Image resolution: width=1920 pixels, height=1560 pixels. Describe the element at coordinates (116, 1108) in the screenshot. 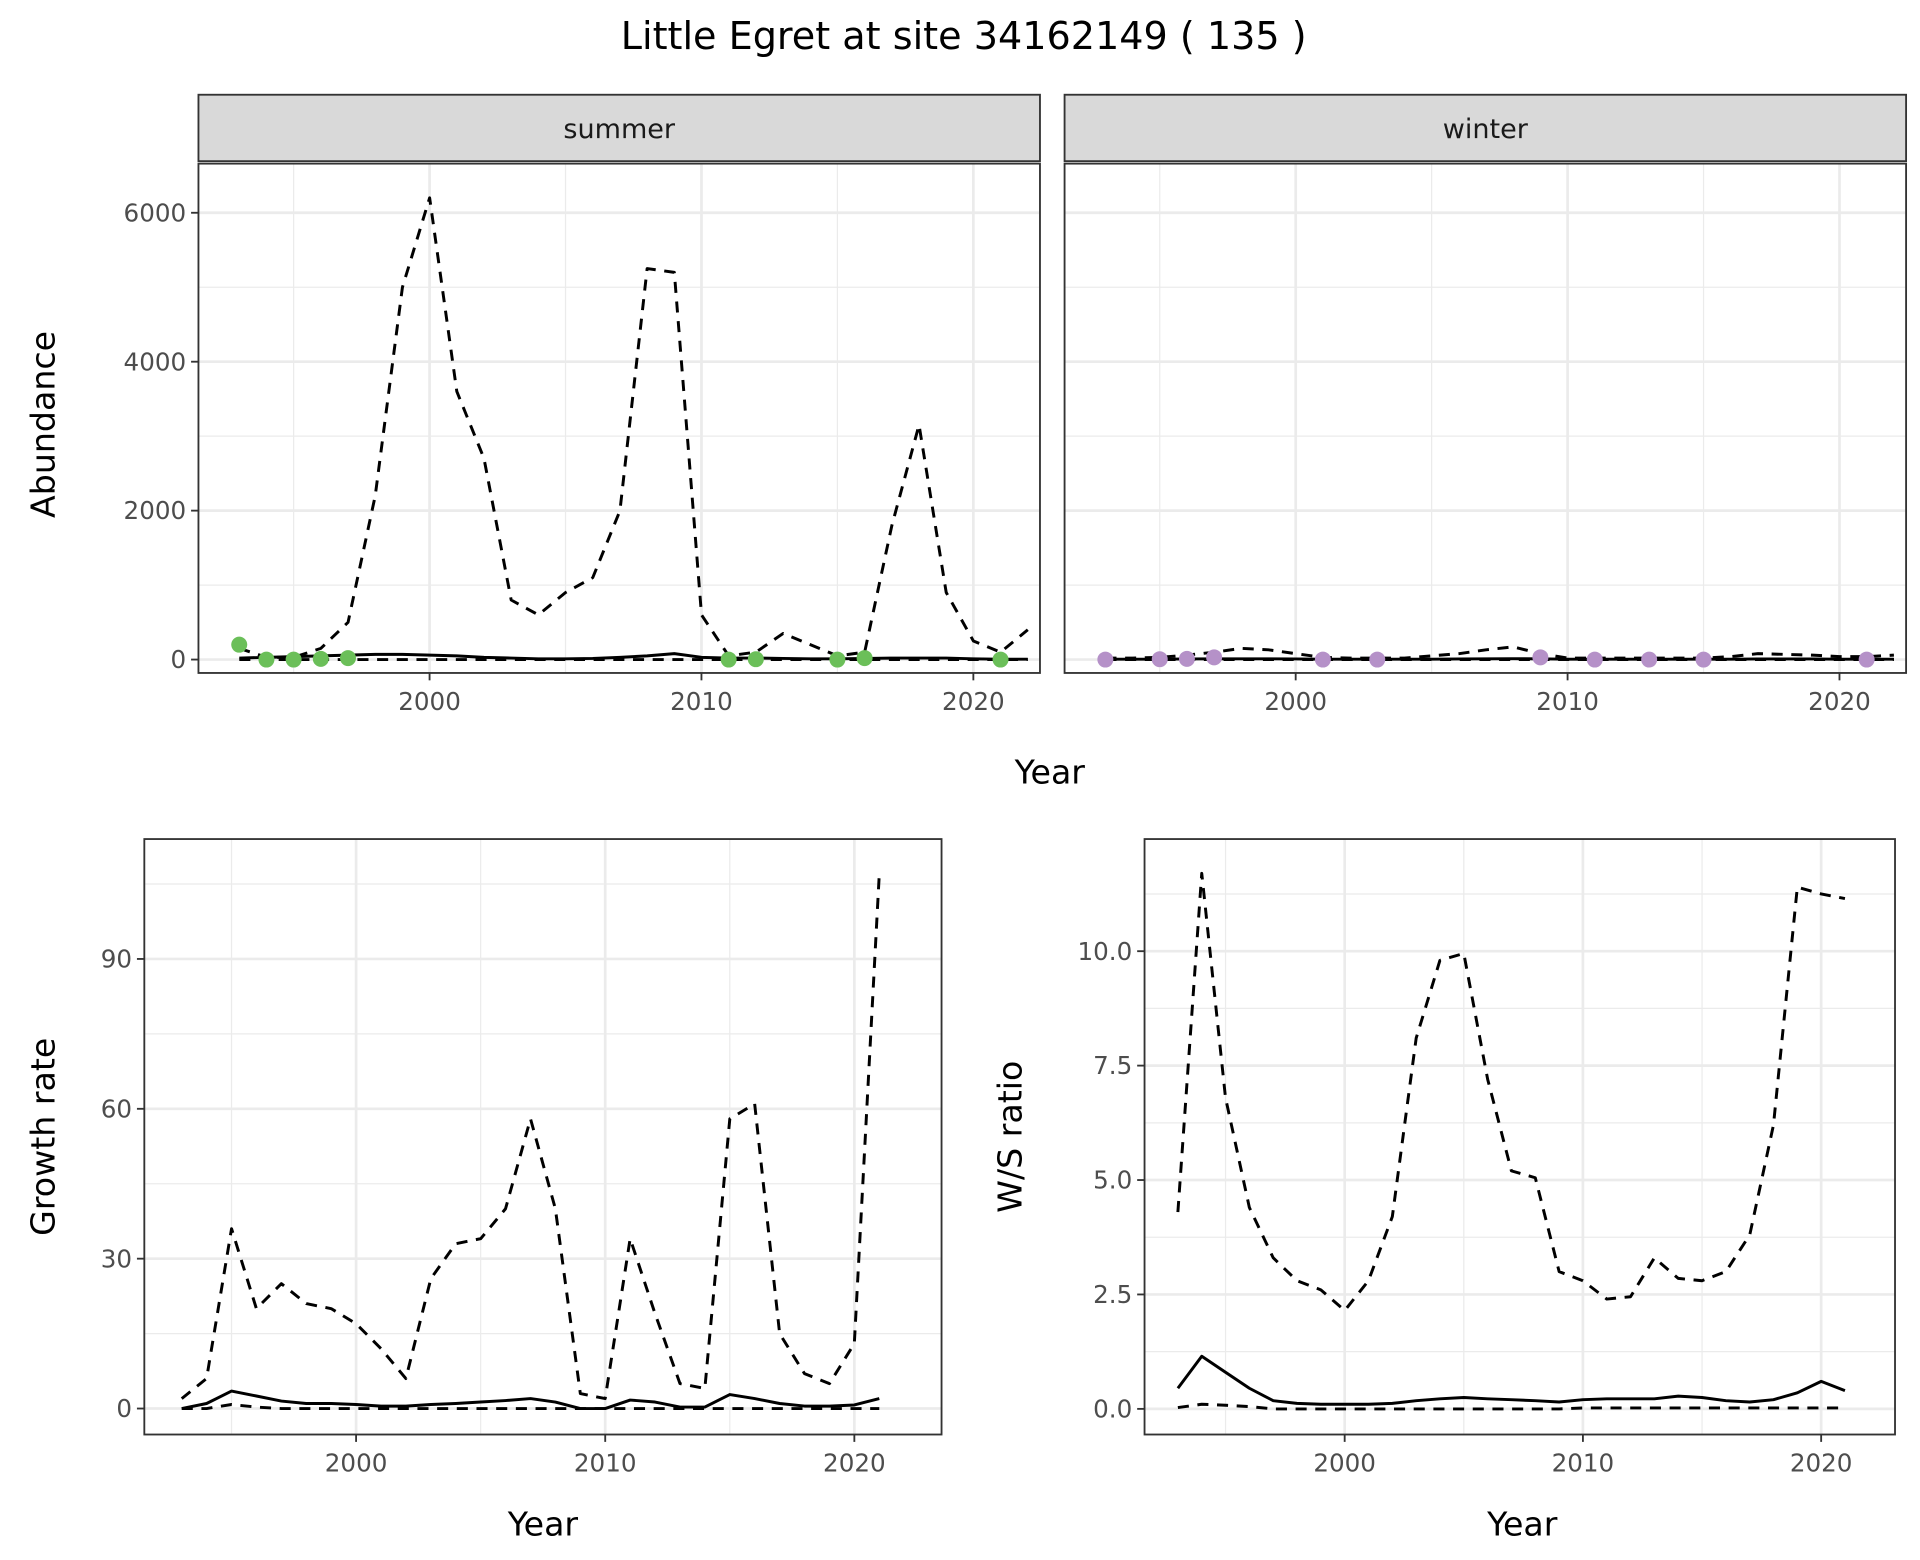

I see `y-tick-label: 60` at that location.